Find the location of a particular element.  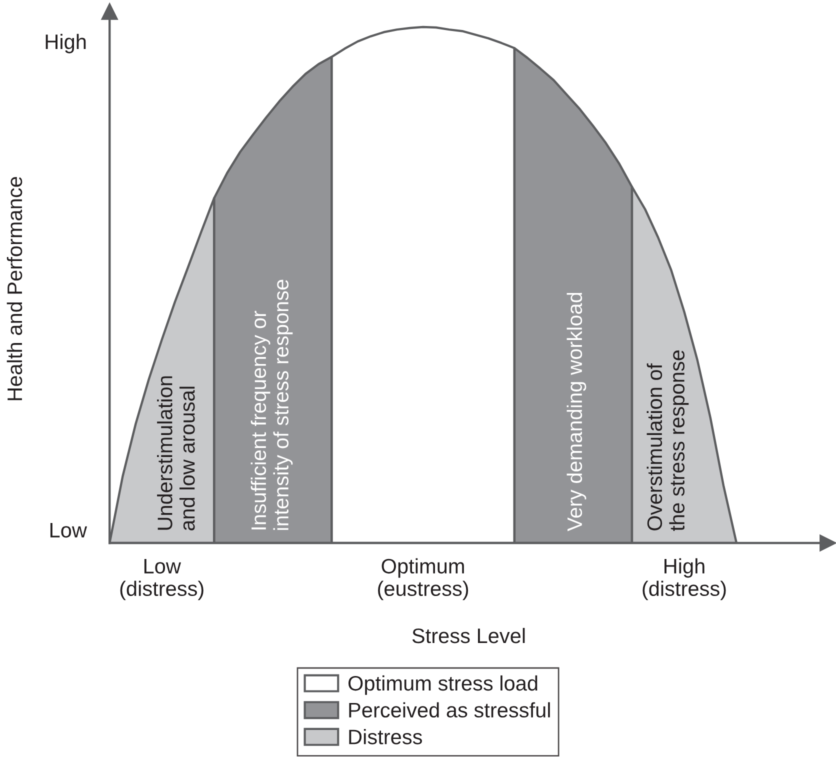

text: High is located at coordinates (66, 44).